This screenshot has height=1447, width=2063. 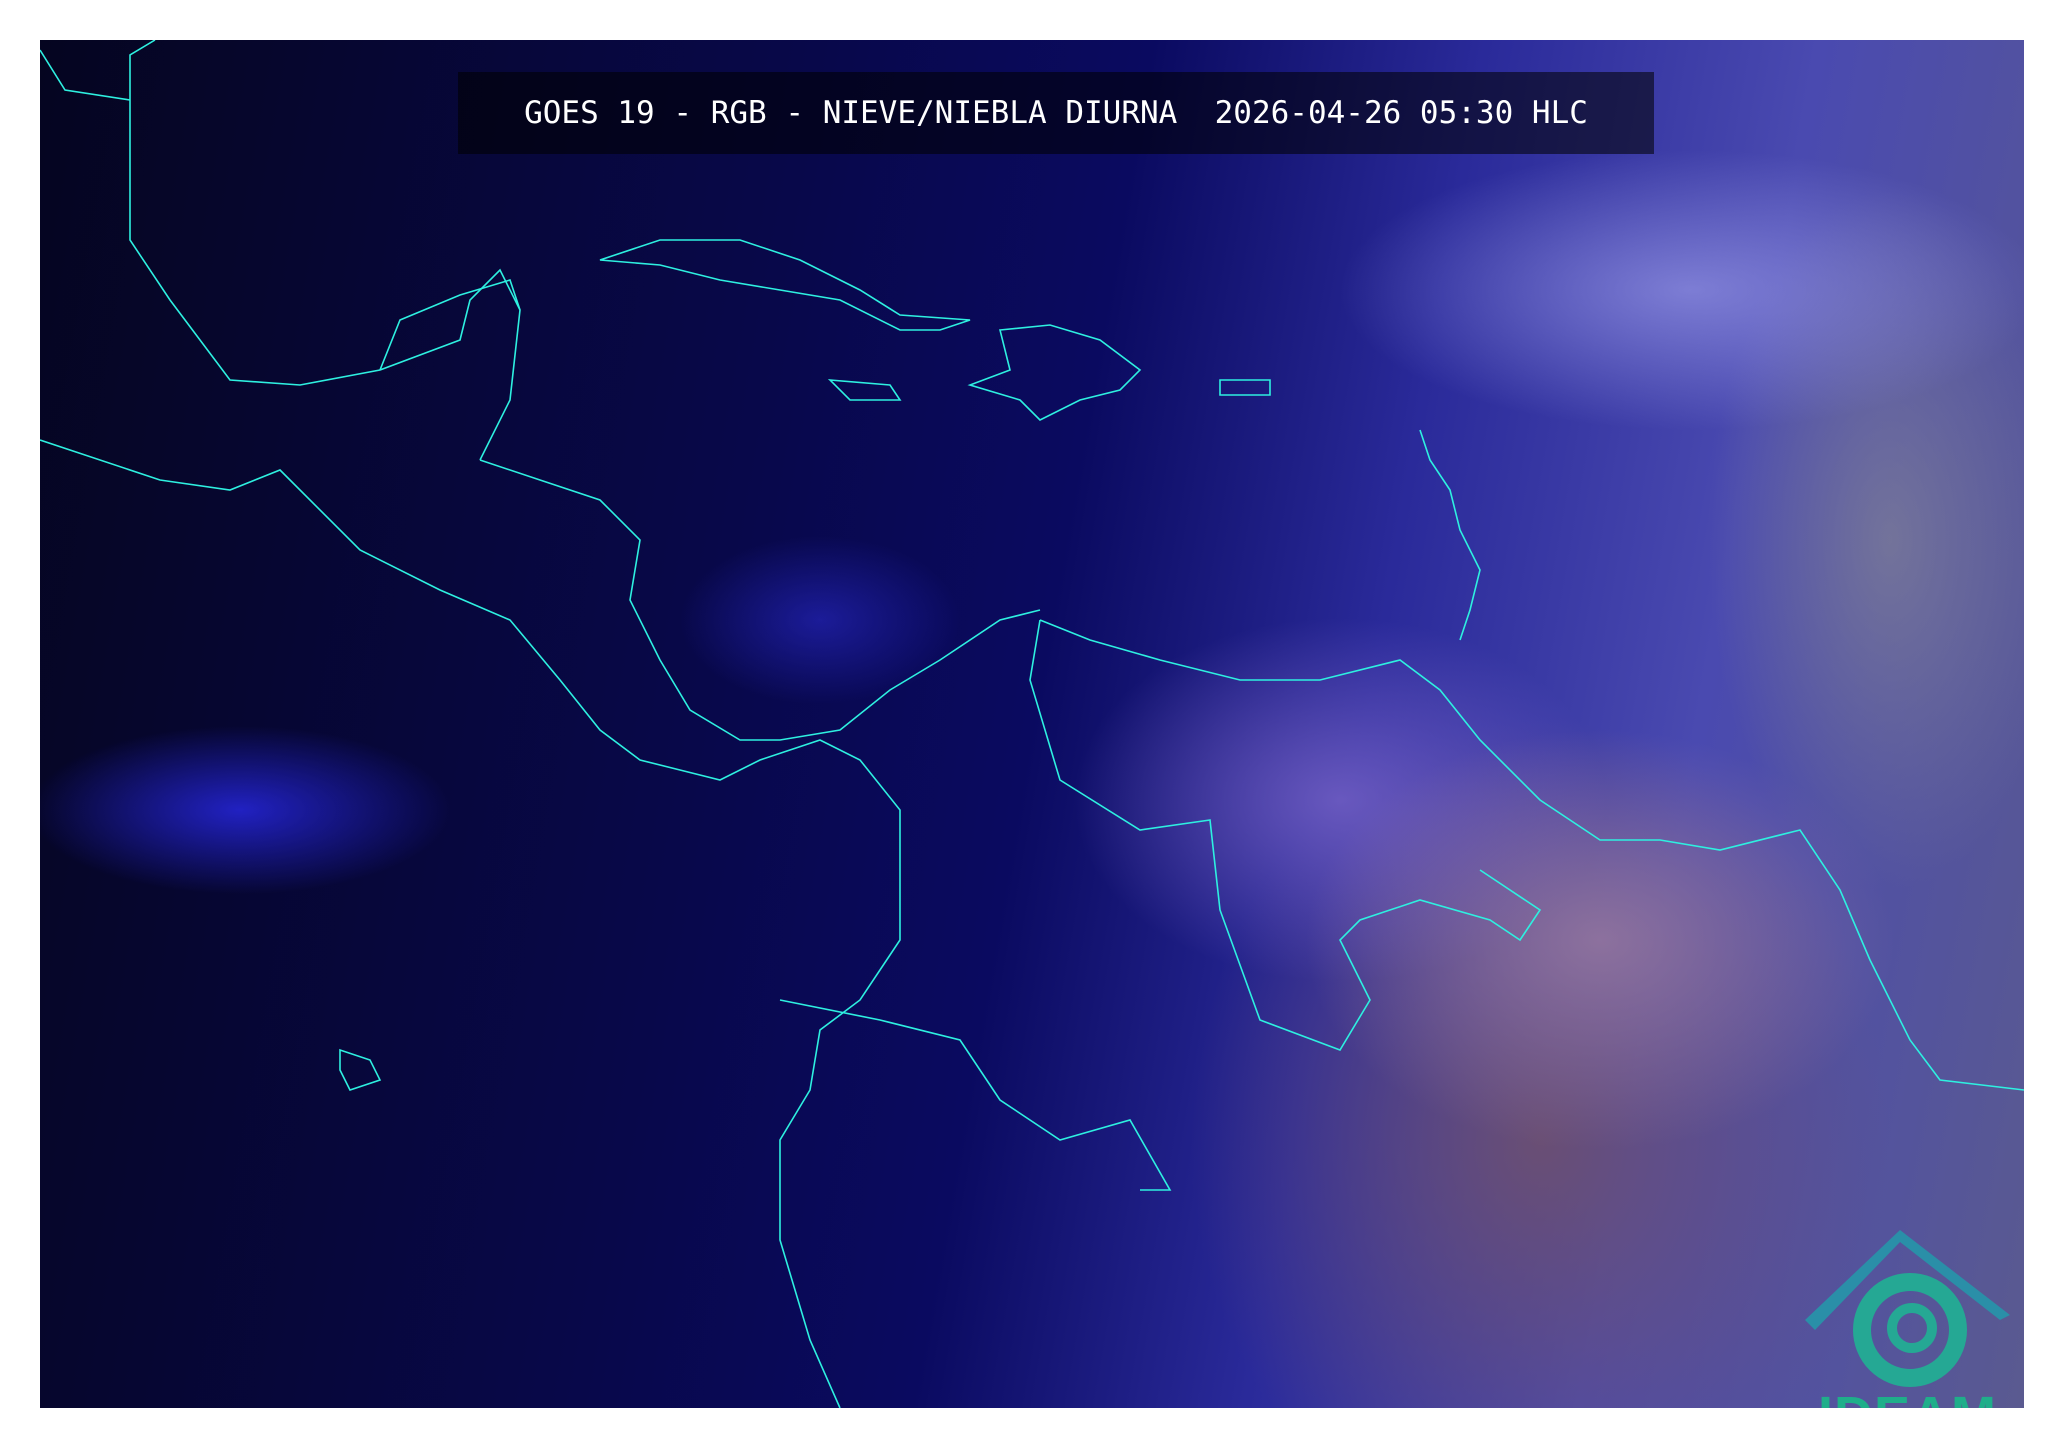 I want to click on ideam-logo-emblem-icon, so click(x=1907, y=1308).